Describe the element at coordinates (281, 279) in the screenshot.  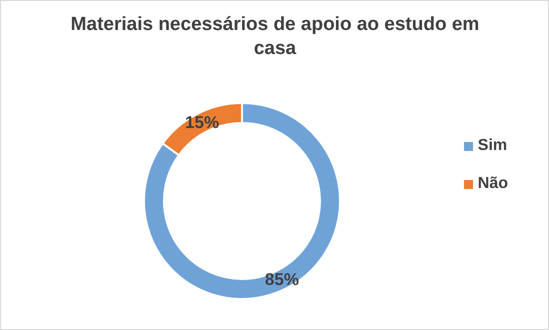
I see `data-label: 85%` at that location.